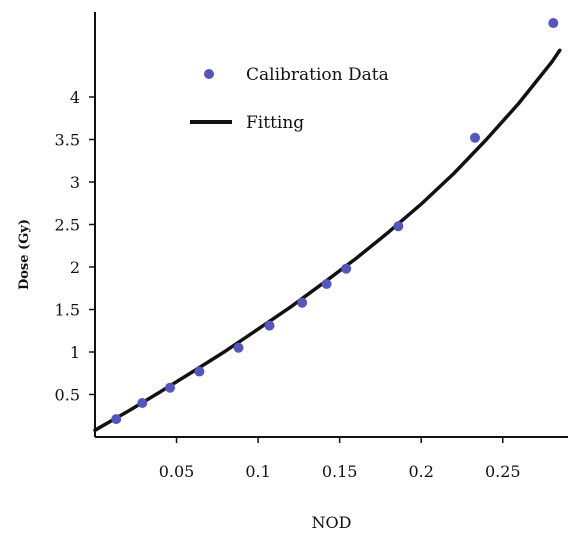 The image size is (579, 533). I want to click on y-tick-label: 3.5, so click(67, 140).